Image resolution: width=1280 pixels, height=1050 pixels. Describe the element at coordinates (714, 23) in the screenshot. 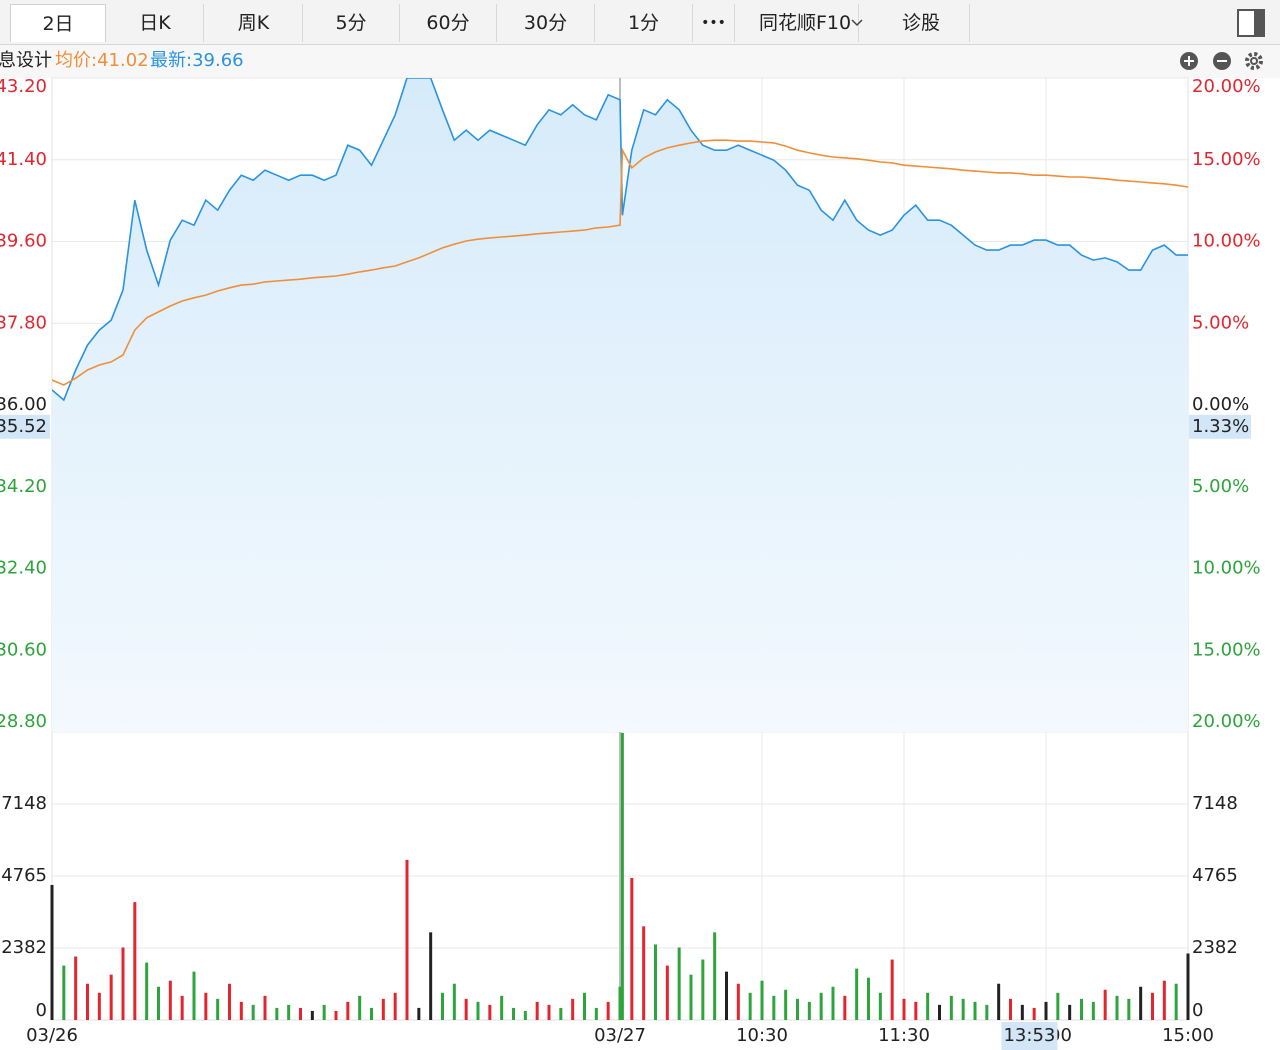

I see `tab-more: •••` at that location.